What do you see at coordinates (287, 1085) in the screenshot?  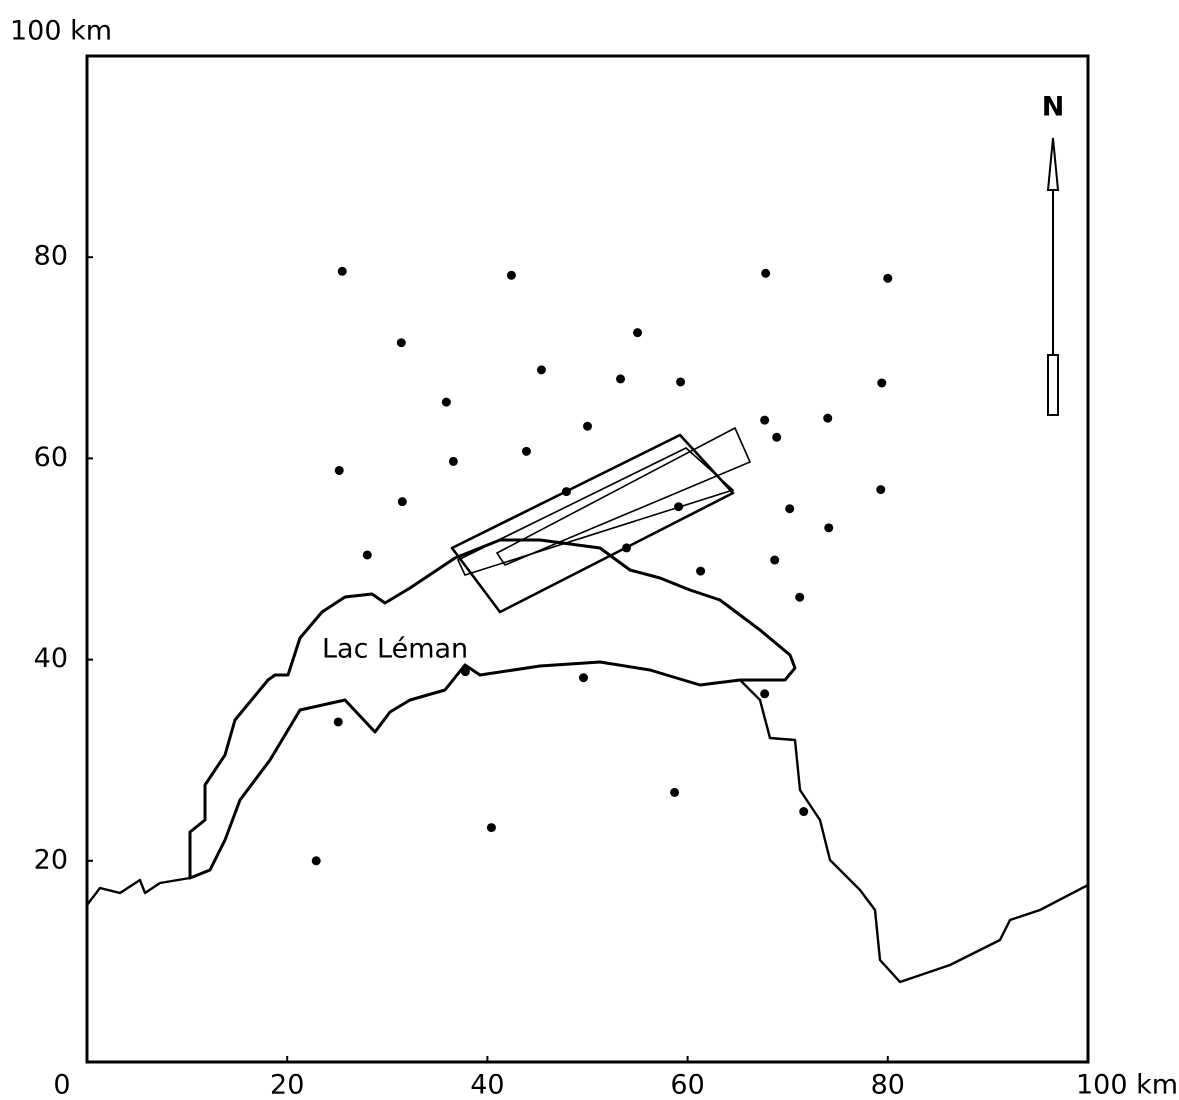 I see `x-tick-label: 20` at bounding box center [287, 1085].